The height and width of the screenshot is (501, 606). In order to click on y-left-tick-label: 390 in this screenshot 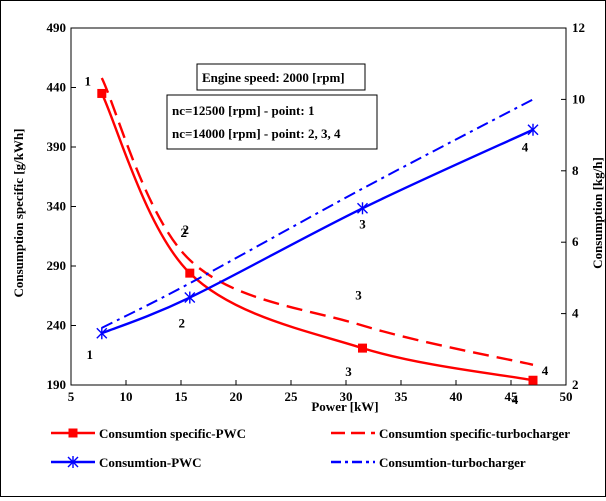, I will do `click(57, 146)`.